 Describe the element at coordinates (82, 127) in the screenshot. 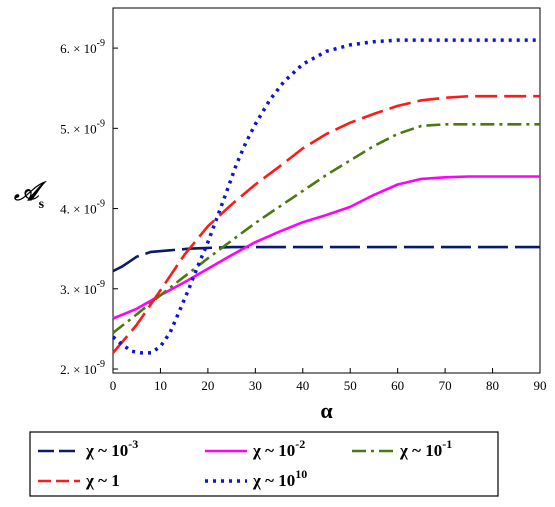

I see `y-tick-label-3: 5. × 10-9` at that location.